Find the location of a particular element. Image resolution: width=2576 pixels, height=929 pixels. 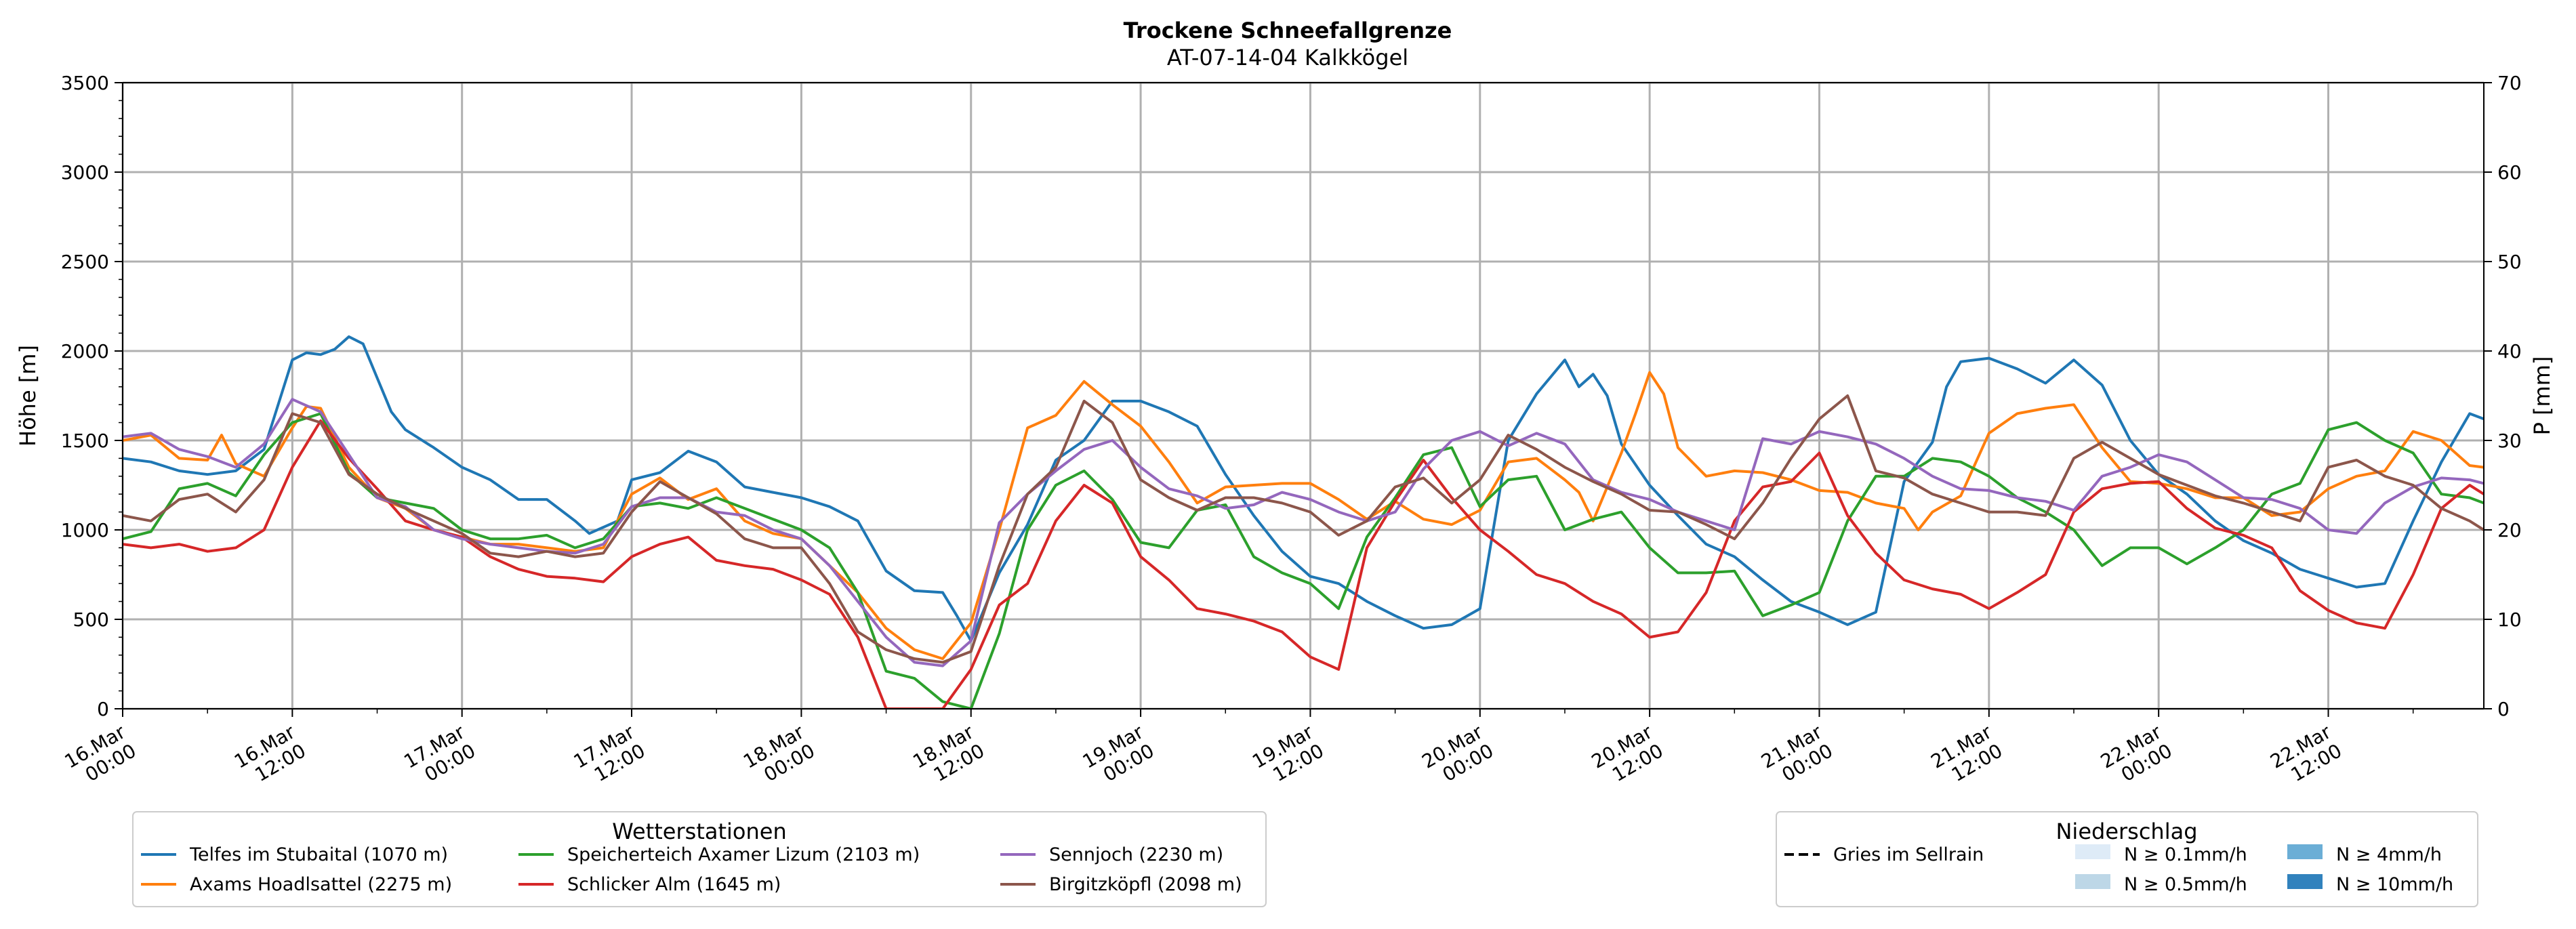

legend-precip-label: N ≥ 0.5mm/h is located at coordinates (2185, 884).